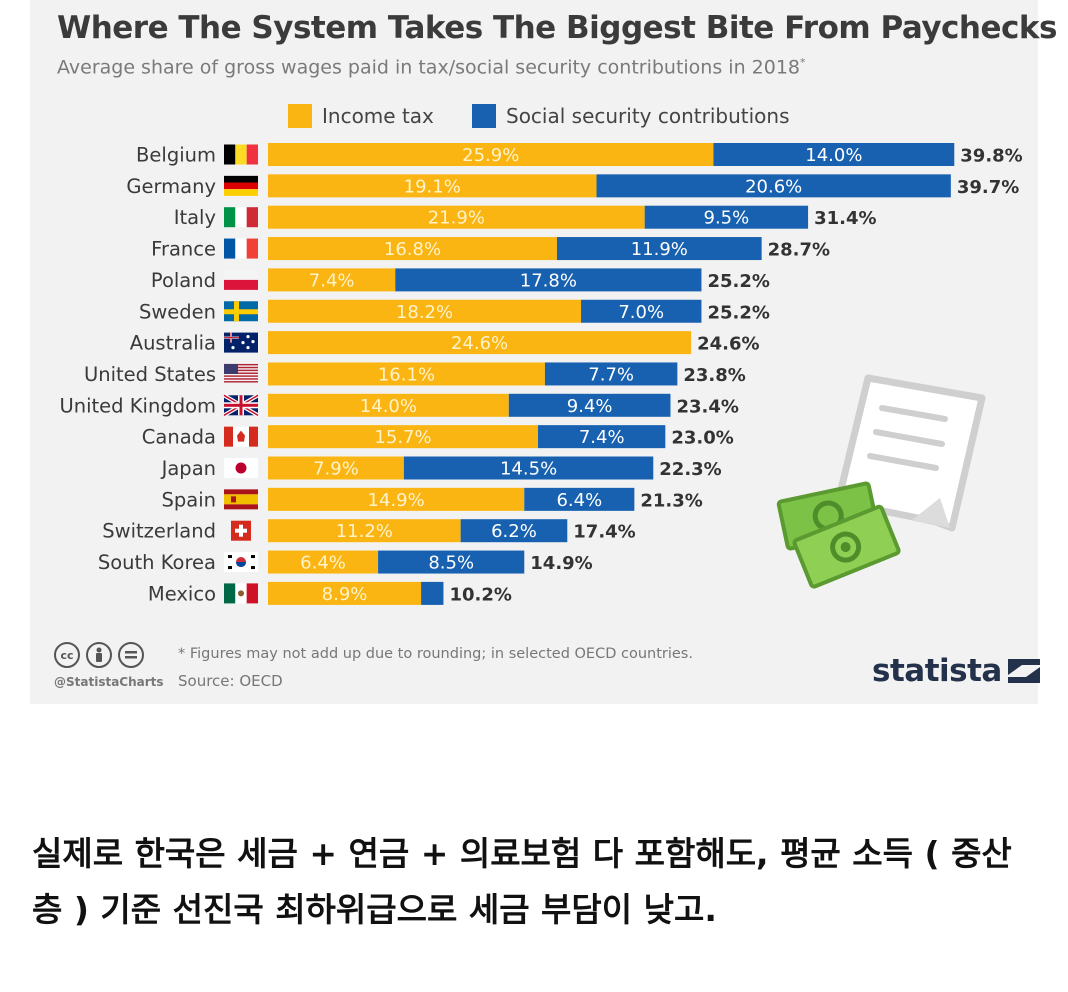  Describe the element at coordinates (702, 438) in the screenshot. I see `total-label: 23.0%` at that location.